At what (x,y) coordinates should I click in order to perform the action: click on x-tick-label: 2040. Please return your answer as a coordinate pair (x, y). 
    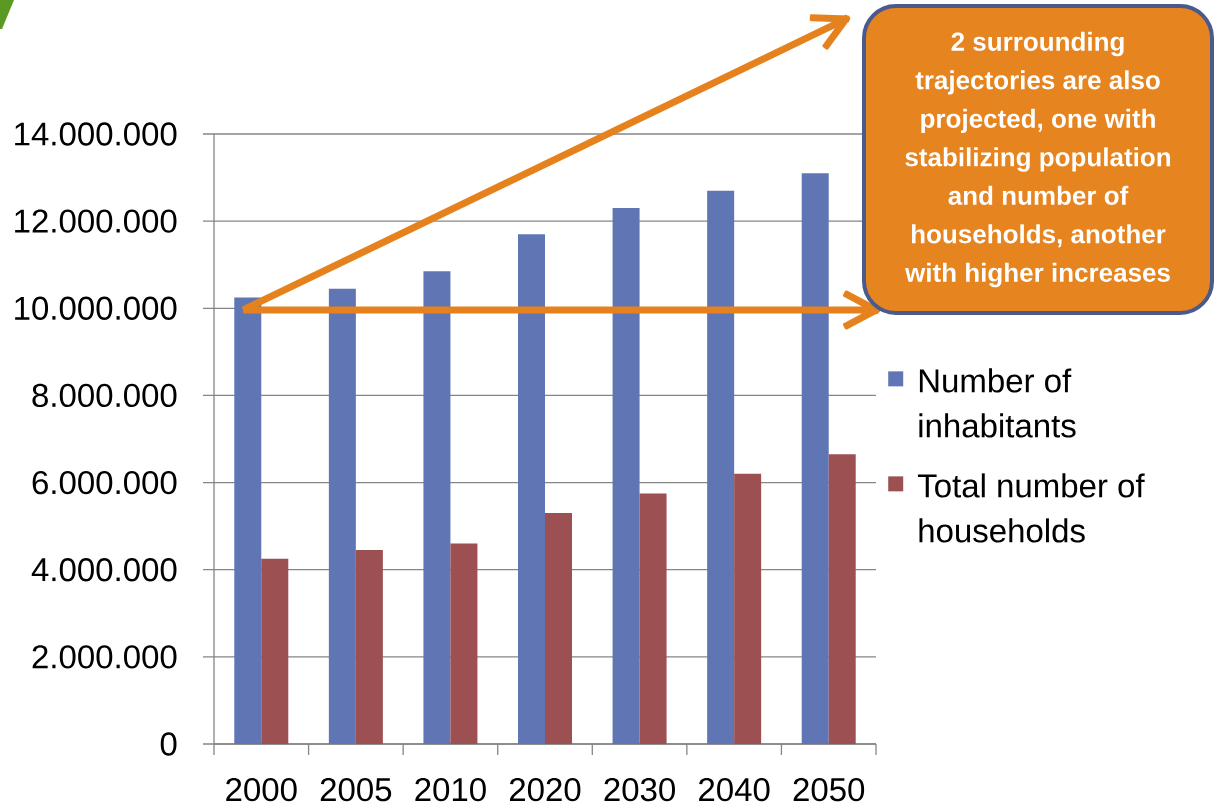
    Looking at the image, I should click on (734, 789).